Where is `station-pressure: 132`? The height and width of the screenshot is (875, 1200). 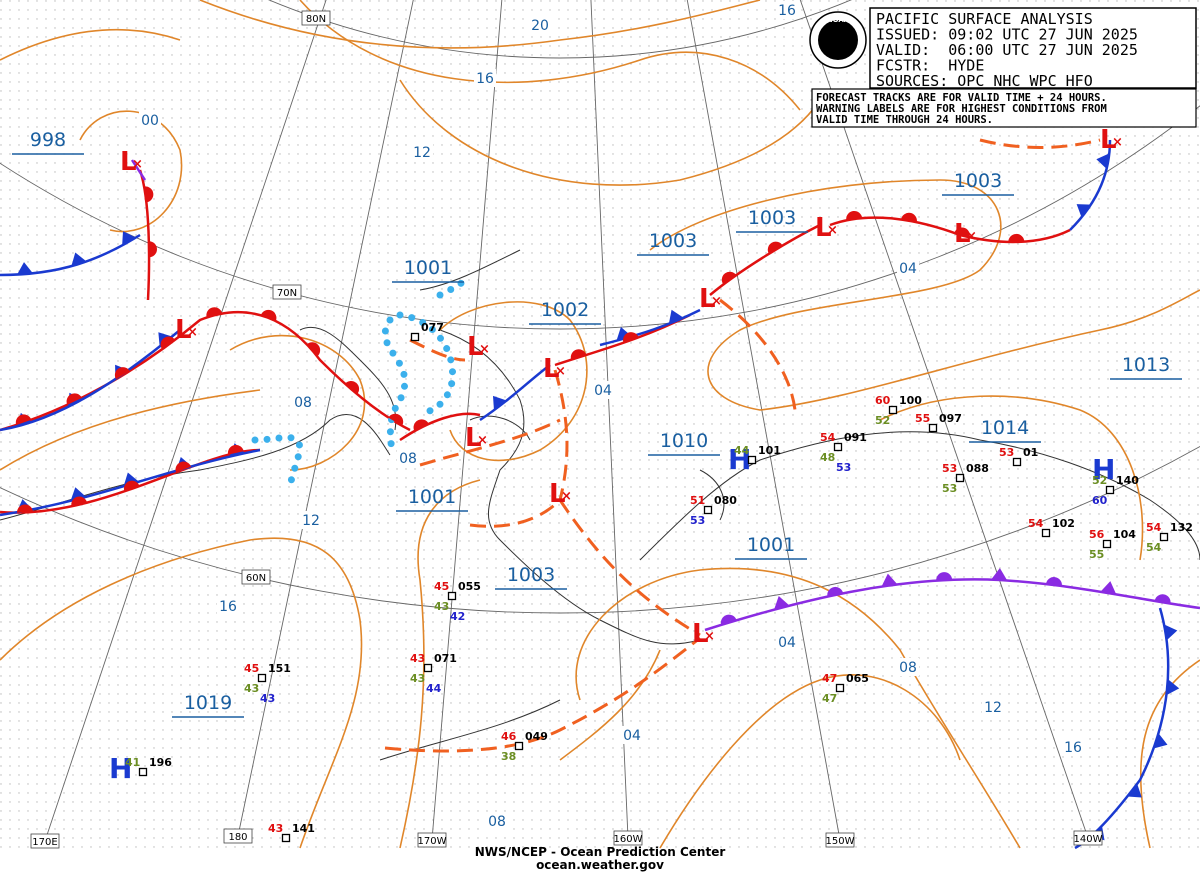
station-pressure: 132 is located at coordinates (1181, 527).